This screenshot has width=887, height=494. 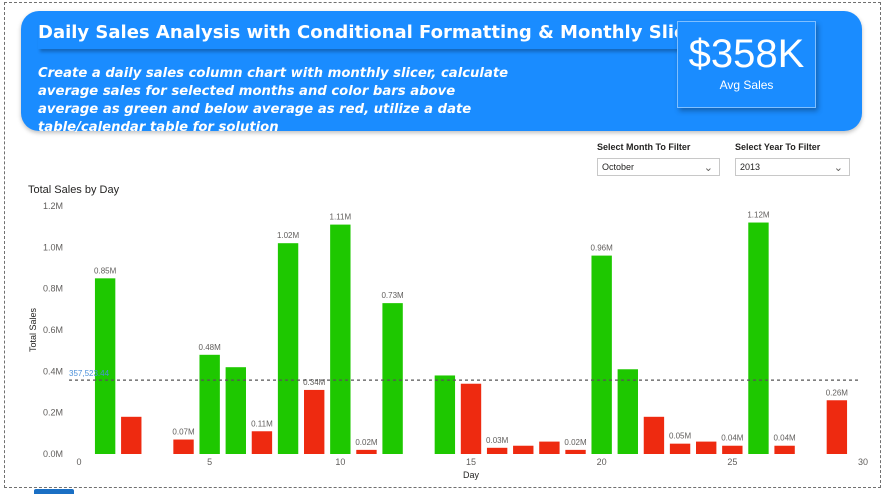 What do you see at coordinates (53, 454) in the screenshot?
I see `y-tick-label: 0.0M` at bounding box center [53, 454].